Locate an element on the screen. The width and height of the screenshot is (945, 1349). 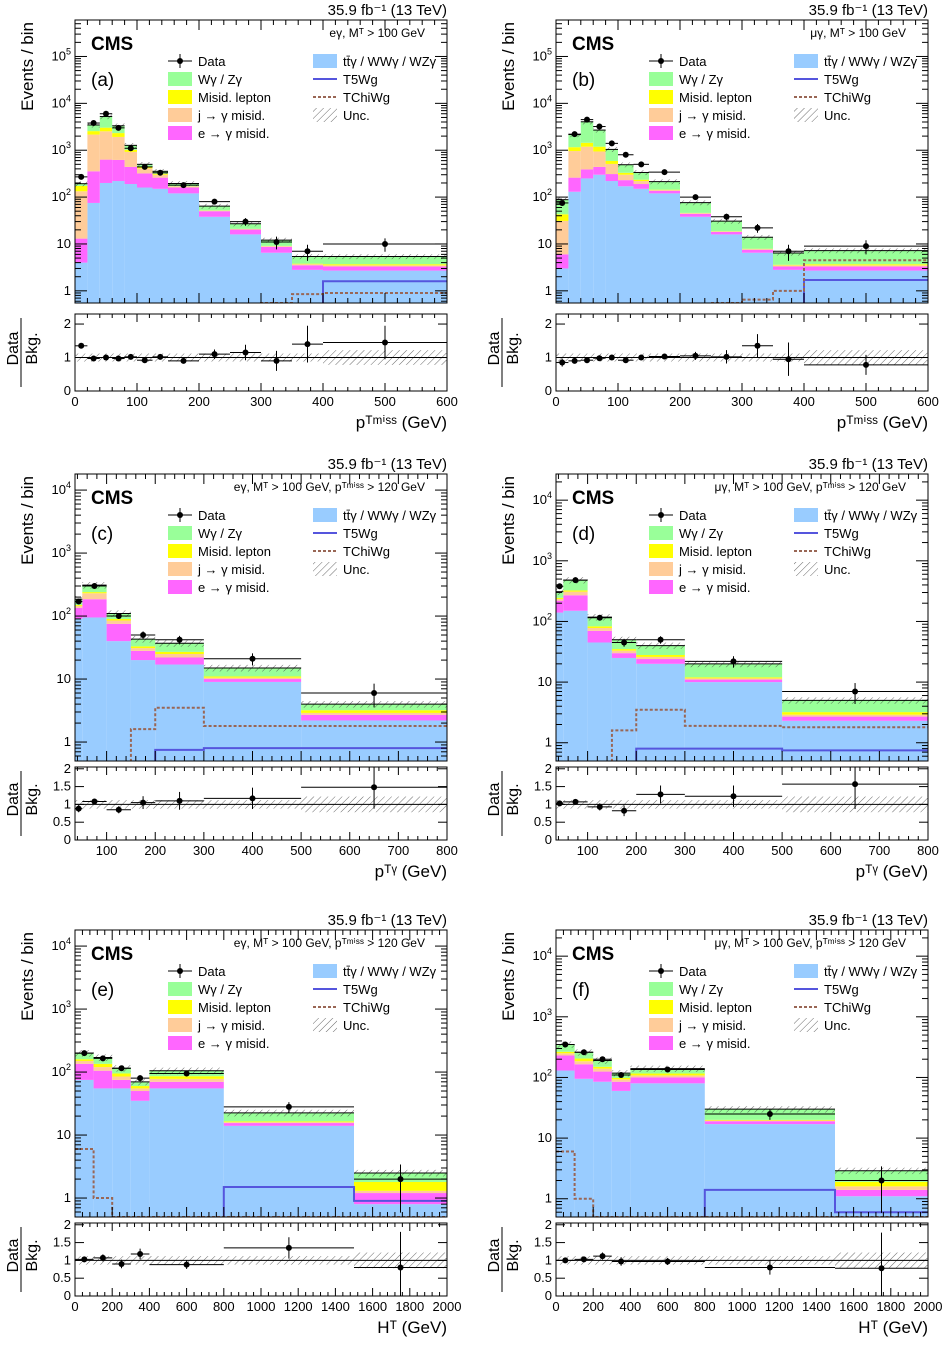
legend-label-jg: j → γ misid. is located at coordinates (231, 1025).